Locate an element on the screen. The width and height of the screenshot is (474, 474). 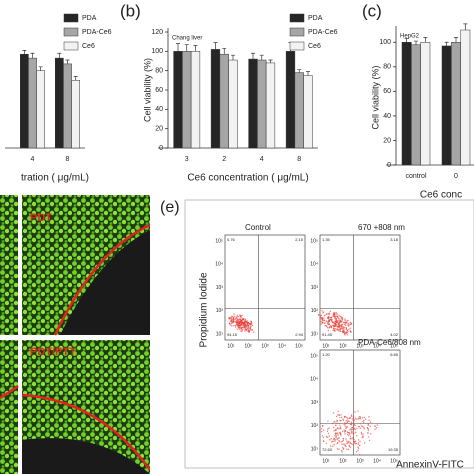
x-tick-label: 0 is located at coordinates (456, 176).